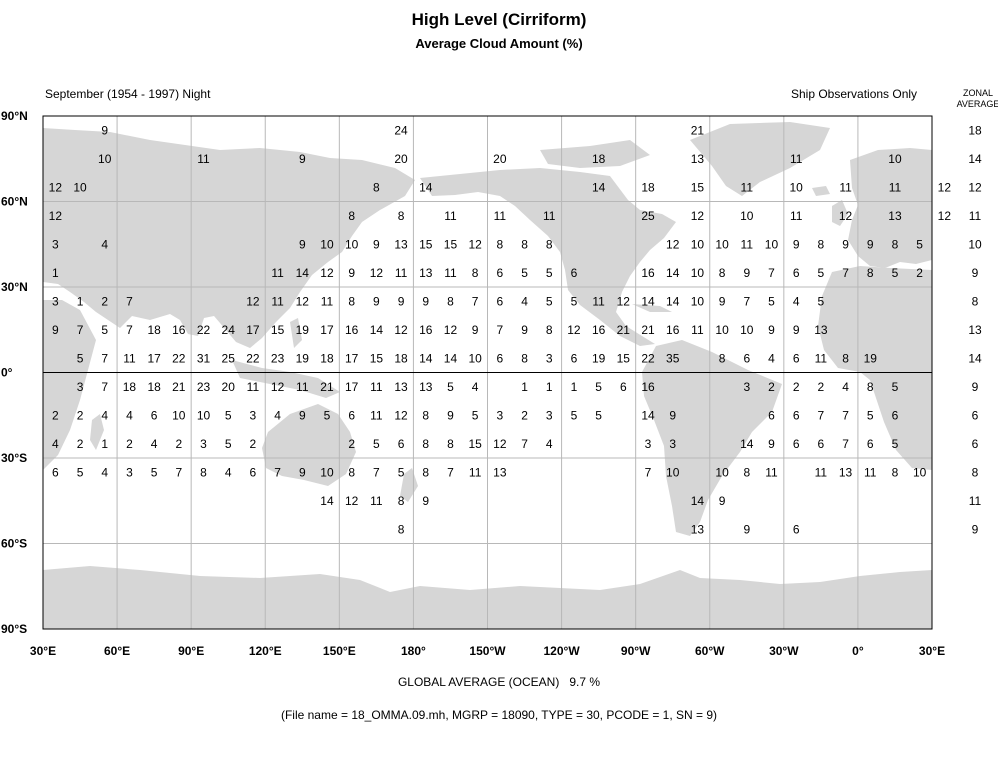  Describe the element at coordinates (413, 651) in the screenshot. I see `longitude-label: 180°` at that location.